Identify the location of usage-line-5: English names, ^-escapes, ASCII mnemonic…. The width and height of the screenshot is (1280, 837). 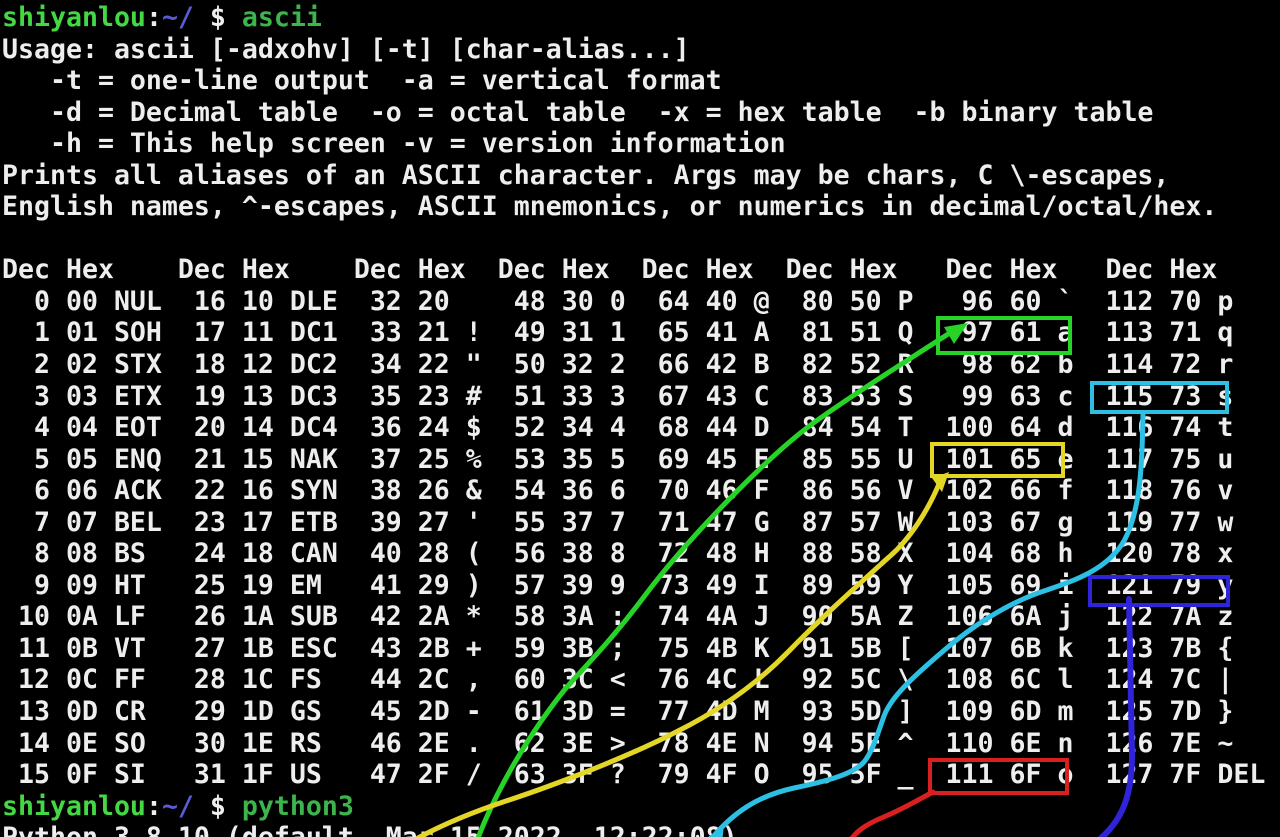
(610, 207).